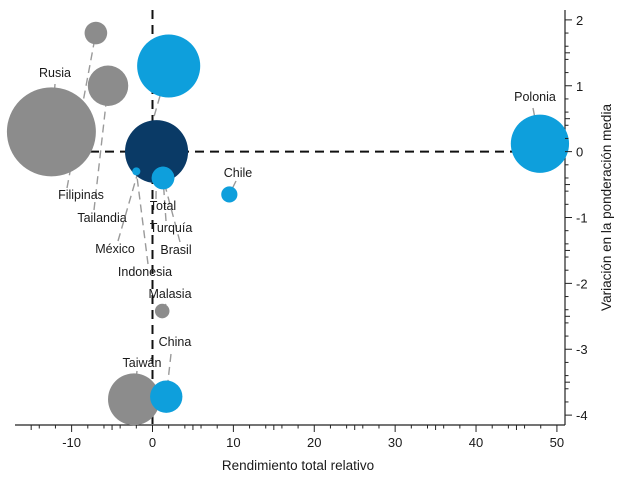 The height and width of the screenshot is (477, 628). What do you see at coordinates (81, 195) in the screenshot?
I see `point-label: Filipinas` at bounding box center [81, 195].